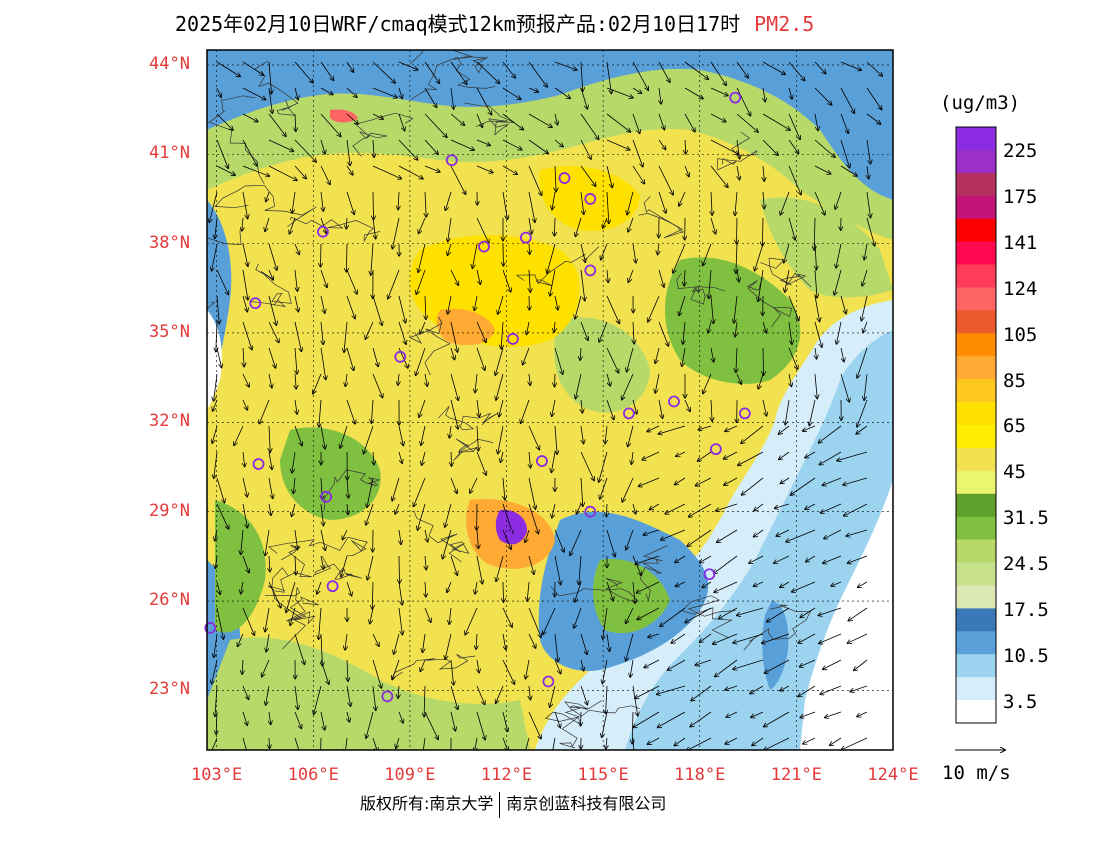 The height and width of the screenshot is (850, 1100). I want to click on central-hotspot, so click(465, 327).